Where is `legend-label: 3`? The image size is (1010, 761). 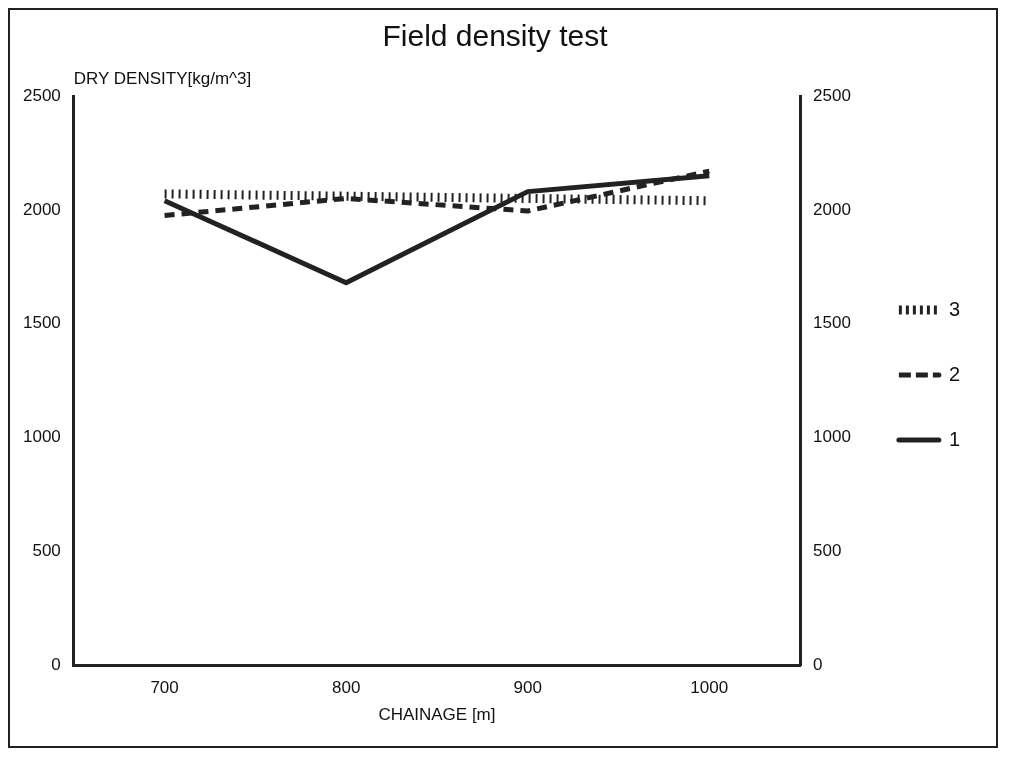
legend-label: 3 is located at coordinates (954, 308).